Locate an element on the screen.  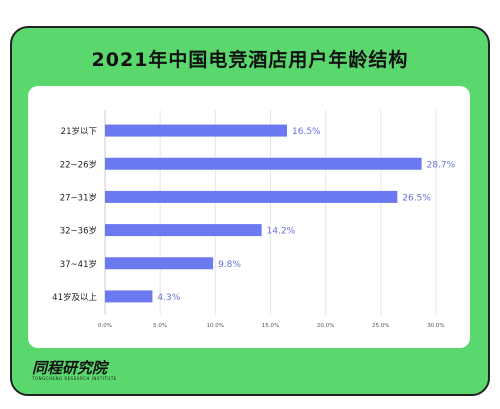
x-tick-label: 0.0% is located at coordinates (105, 326).